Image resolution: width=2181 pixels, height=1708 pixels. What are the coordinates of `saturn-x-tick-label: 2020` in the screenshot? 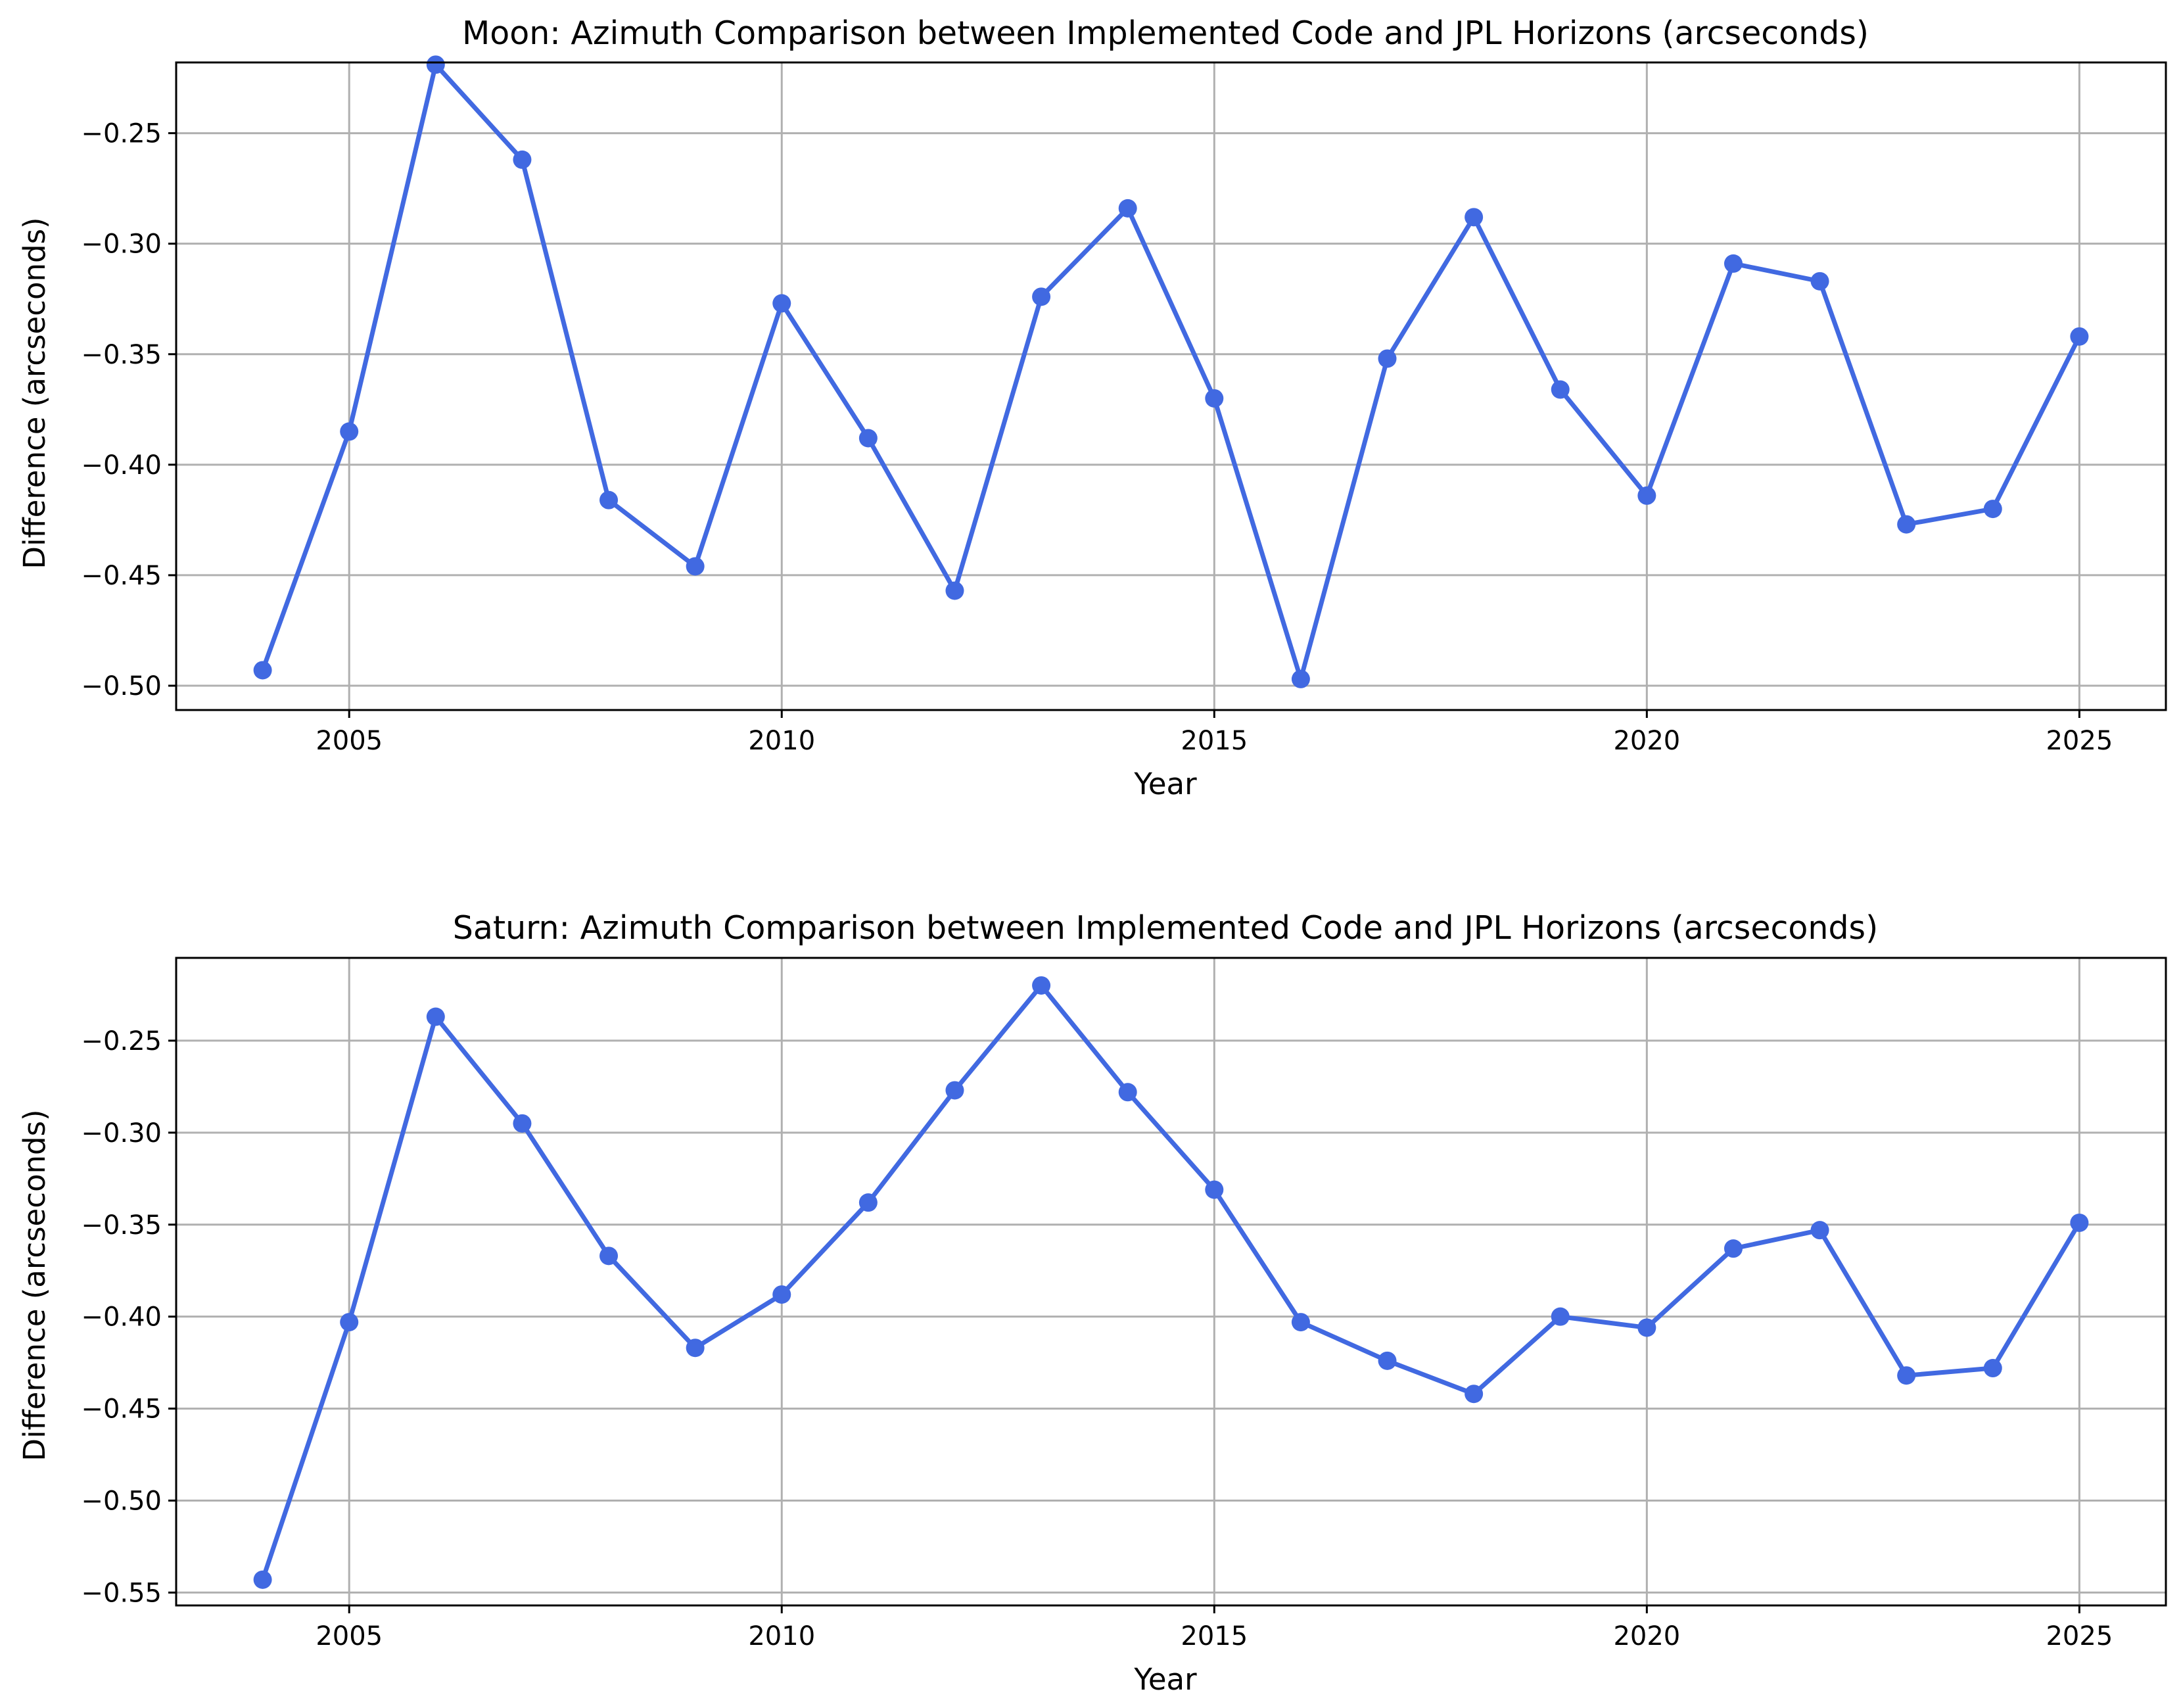 It's located at (1646, 1636).